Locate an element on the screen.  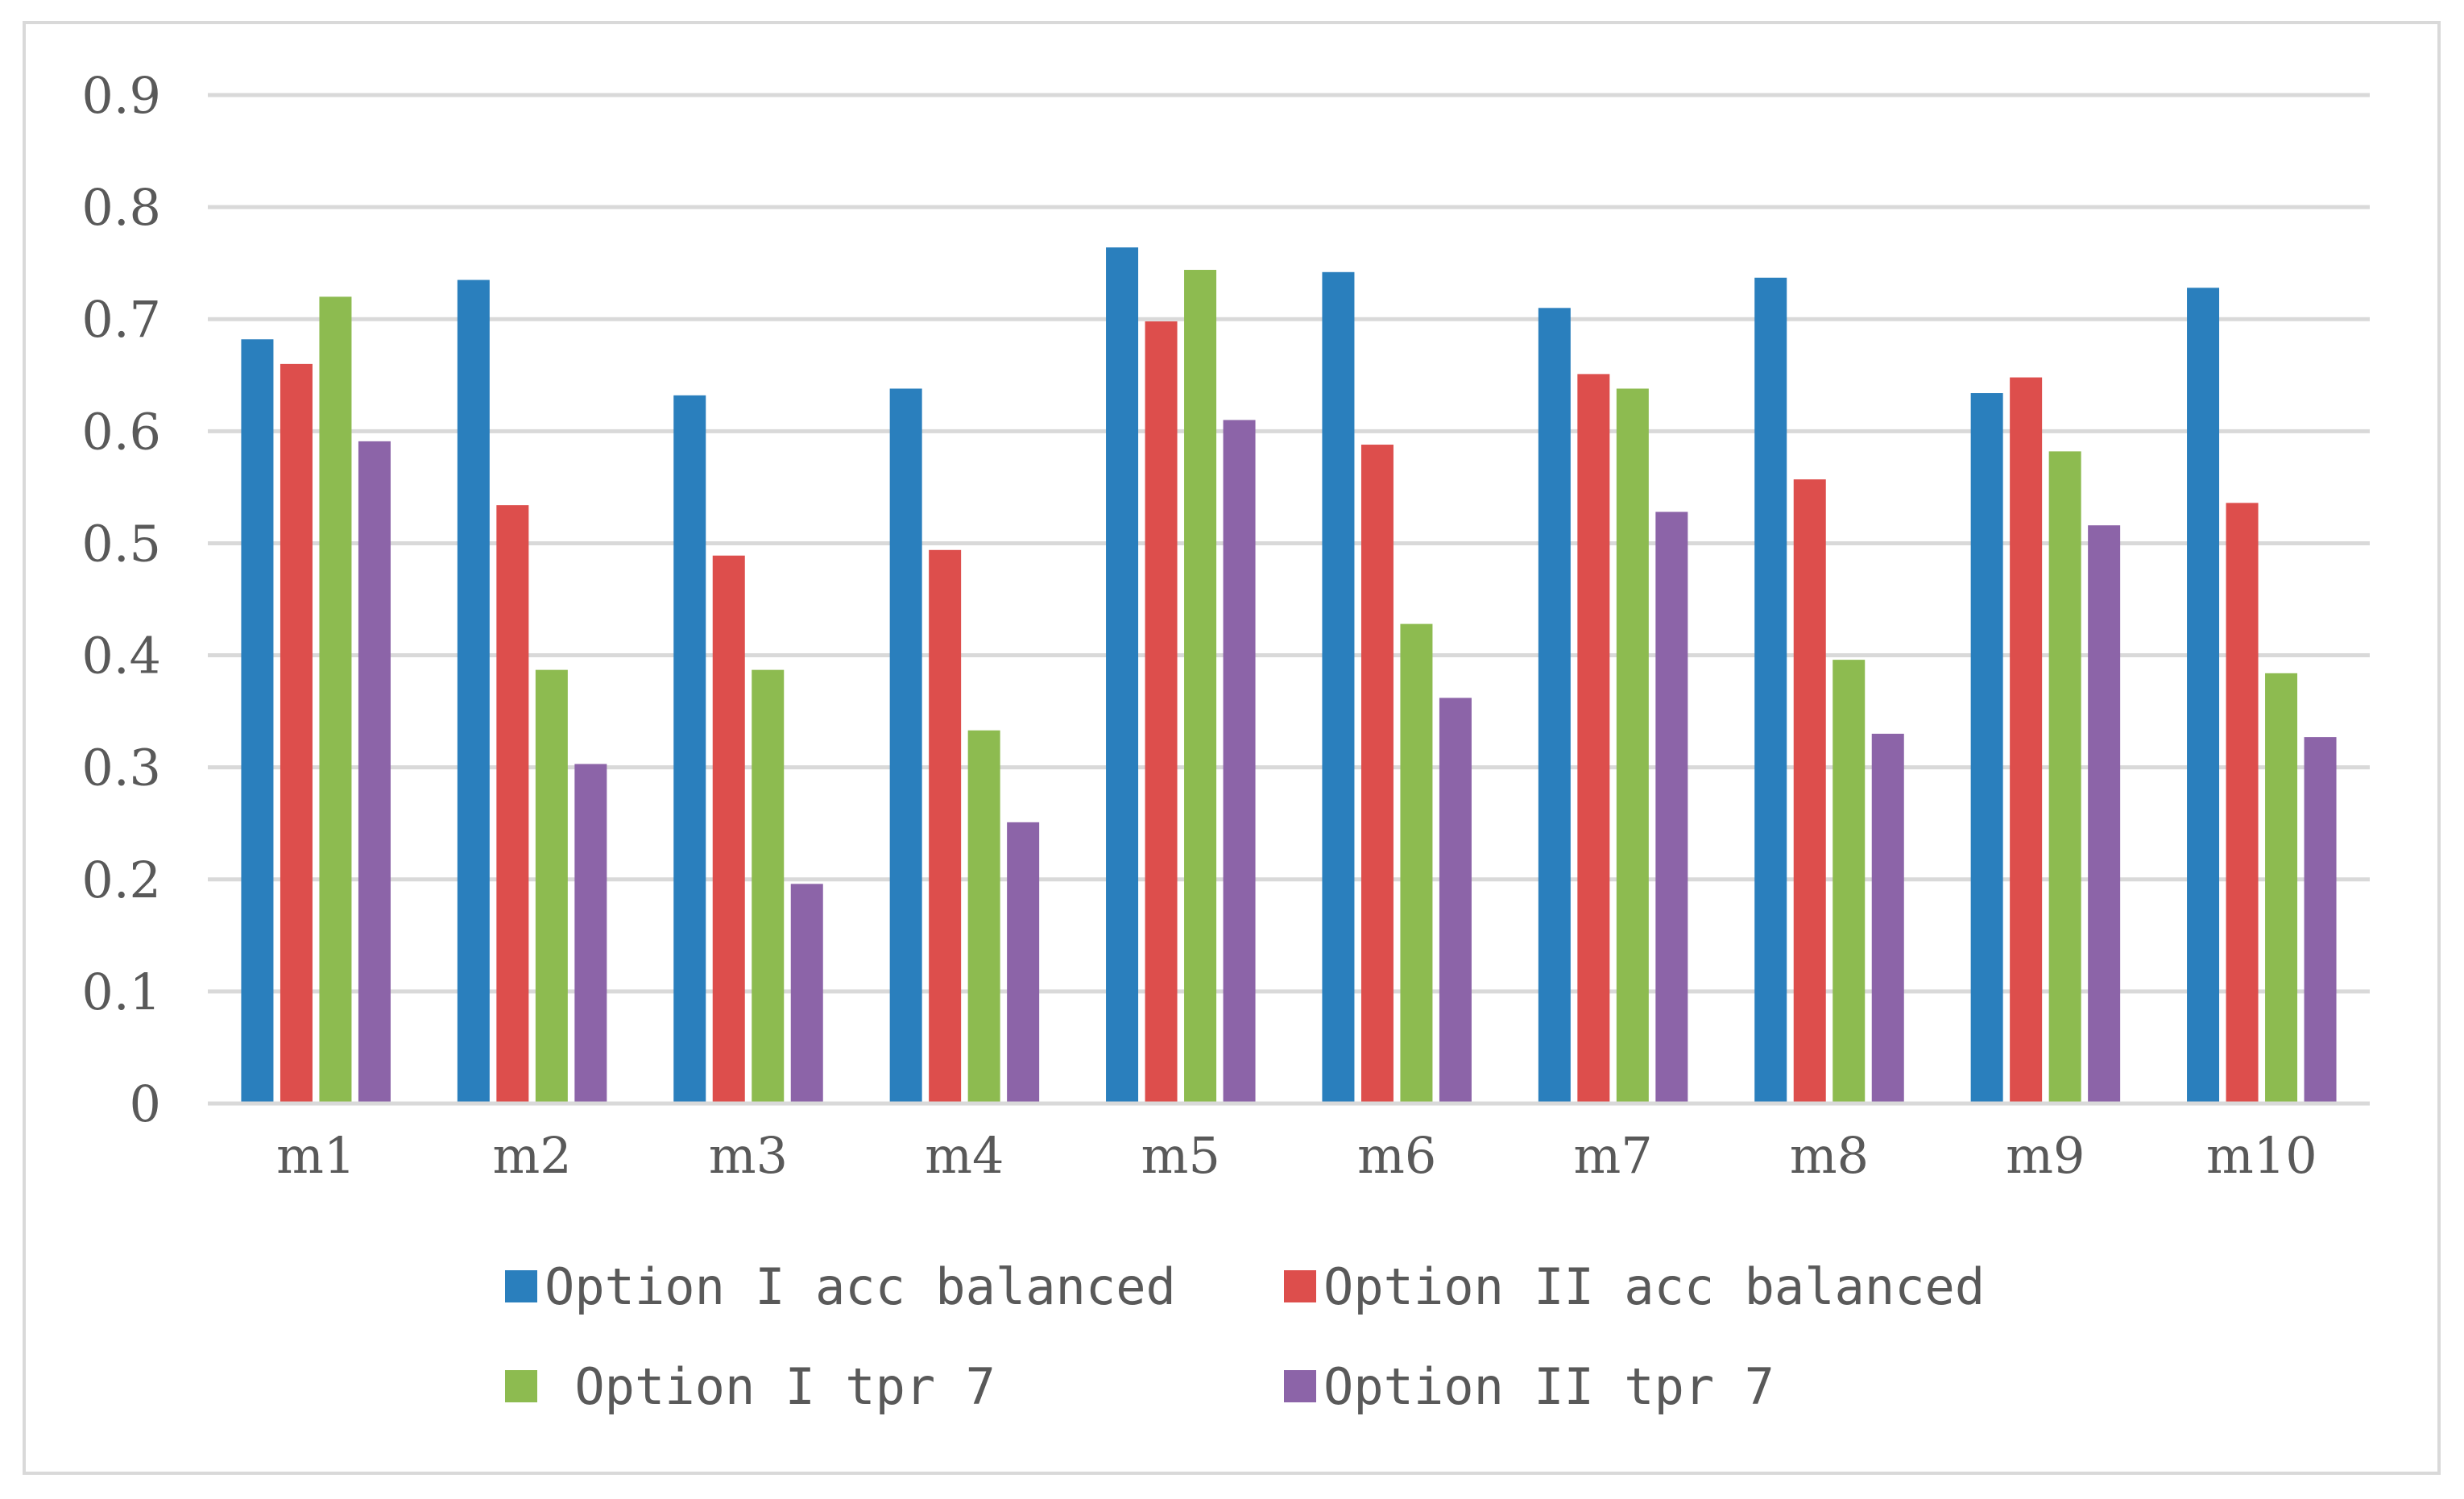
y-tick-label: 0.6 is located at coordinates (121, 432).